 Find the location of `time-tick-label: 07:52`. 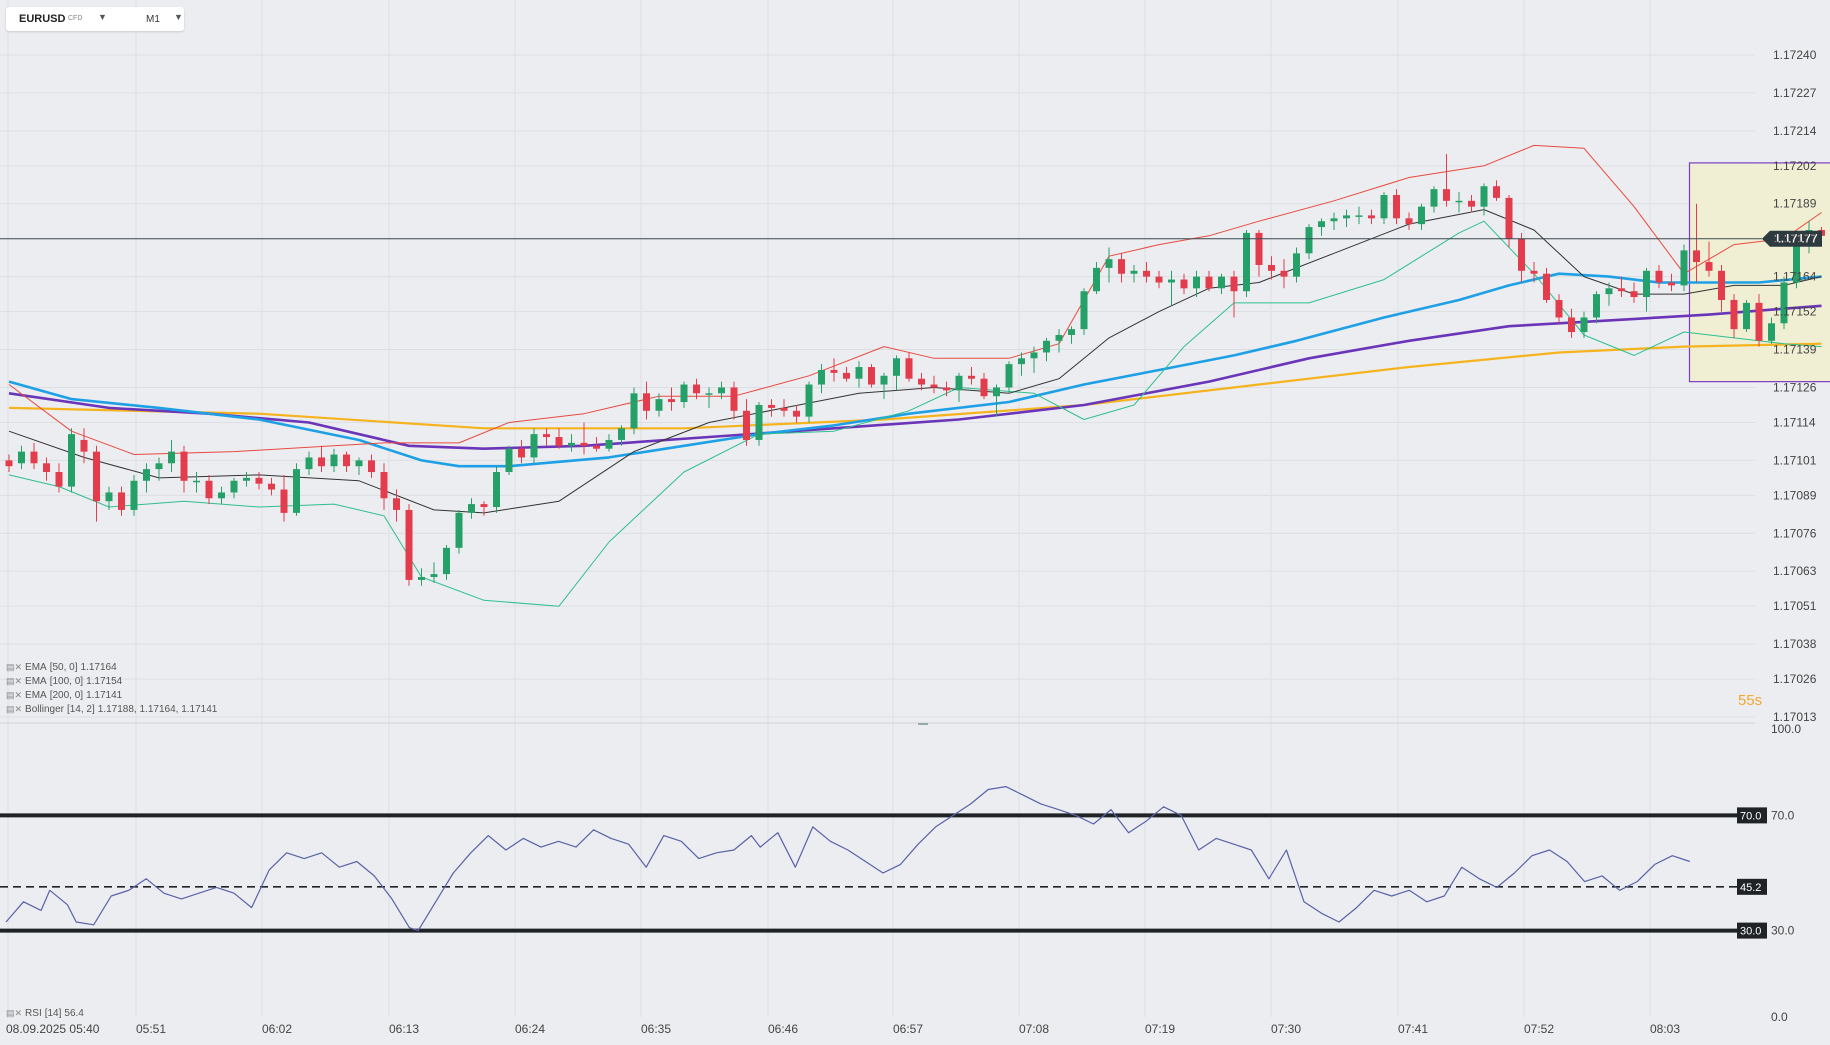

time-tick-label: 07:52 is located at coordinates (1539, 1029).